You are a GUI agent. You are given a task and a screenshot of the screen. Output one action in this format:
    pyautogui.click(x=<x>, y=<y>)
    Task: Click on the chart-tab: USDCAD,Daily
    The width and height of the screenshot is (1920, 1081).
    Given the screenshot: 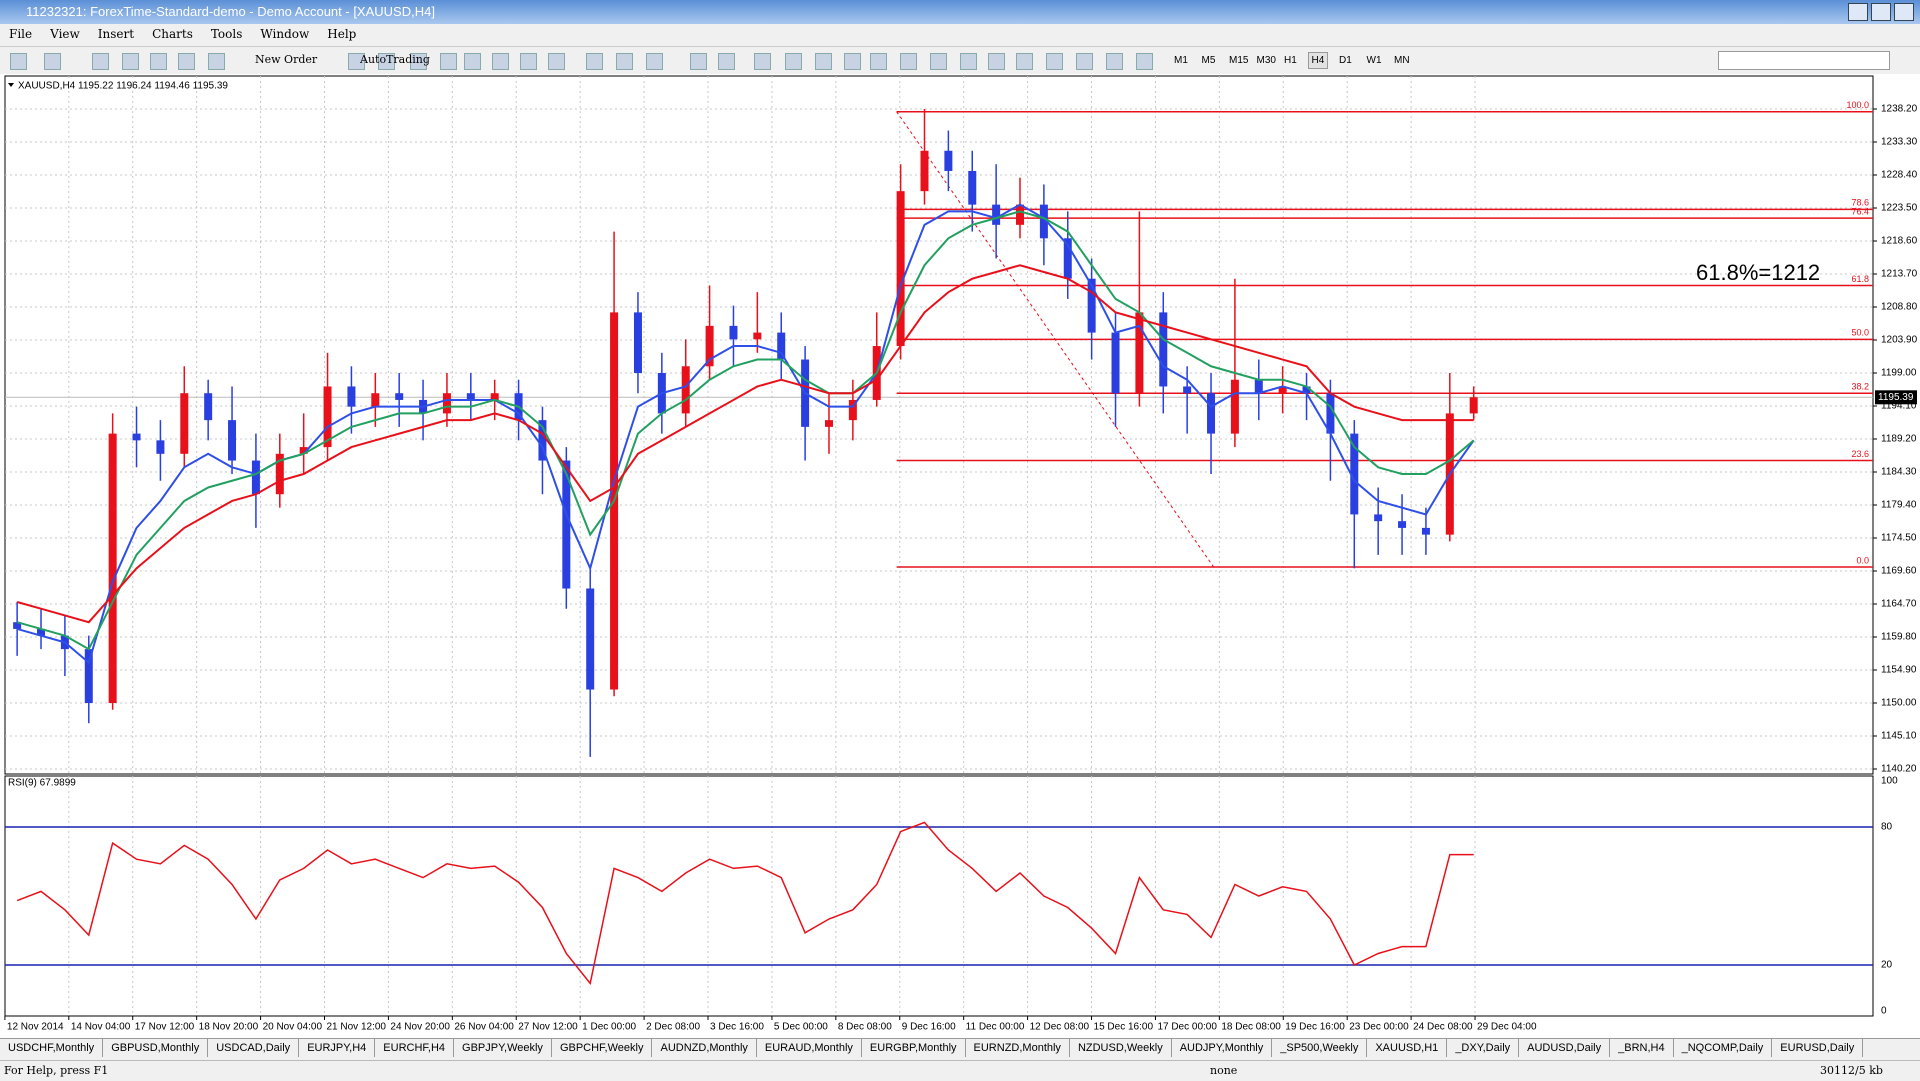 What is the action you would take?
    pyautogui.click(x=254, y=1048)
    